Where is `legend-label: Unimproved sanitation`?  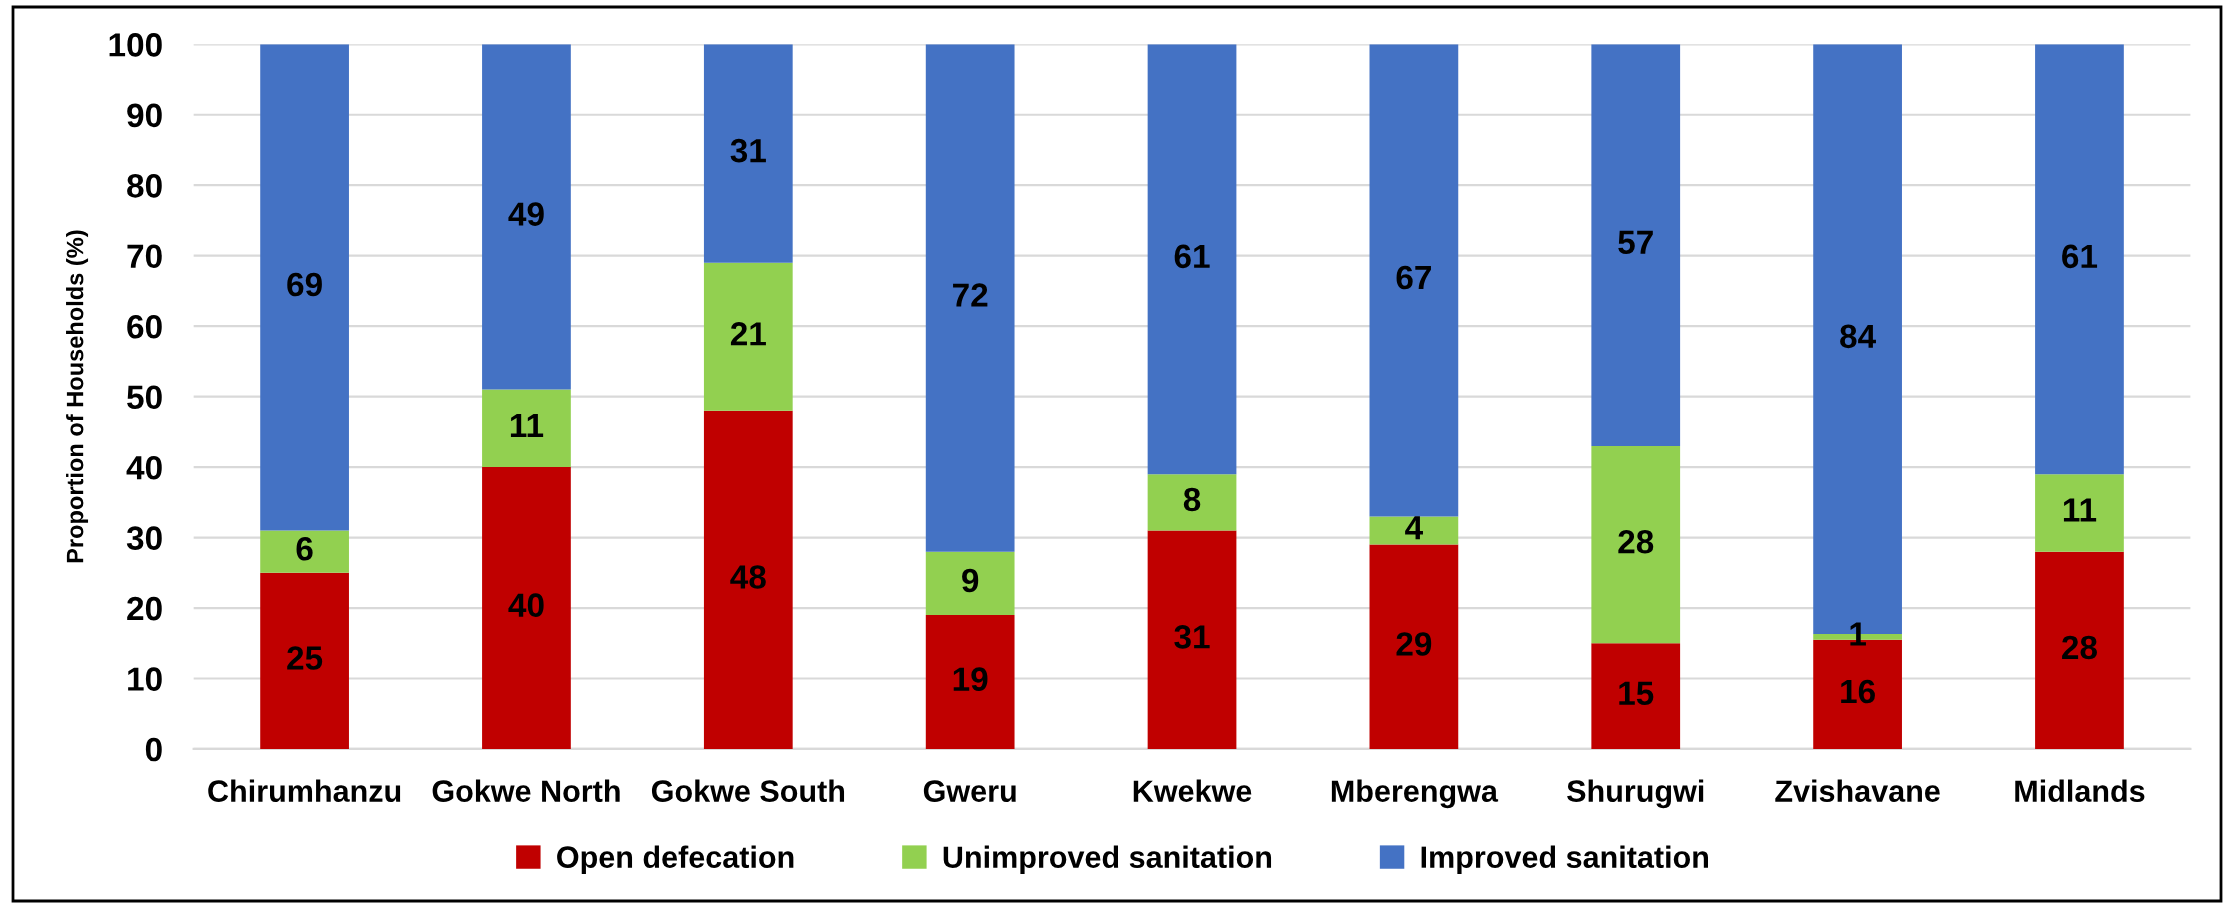 legend-label: Unimproved sanitation is located at coordinates (1107, 860).